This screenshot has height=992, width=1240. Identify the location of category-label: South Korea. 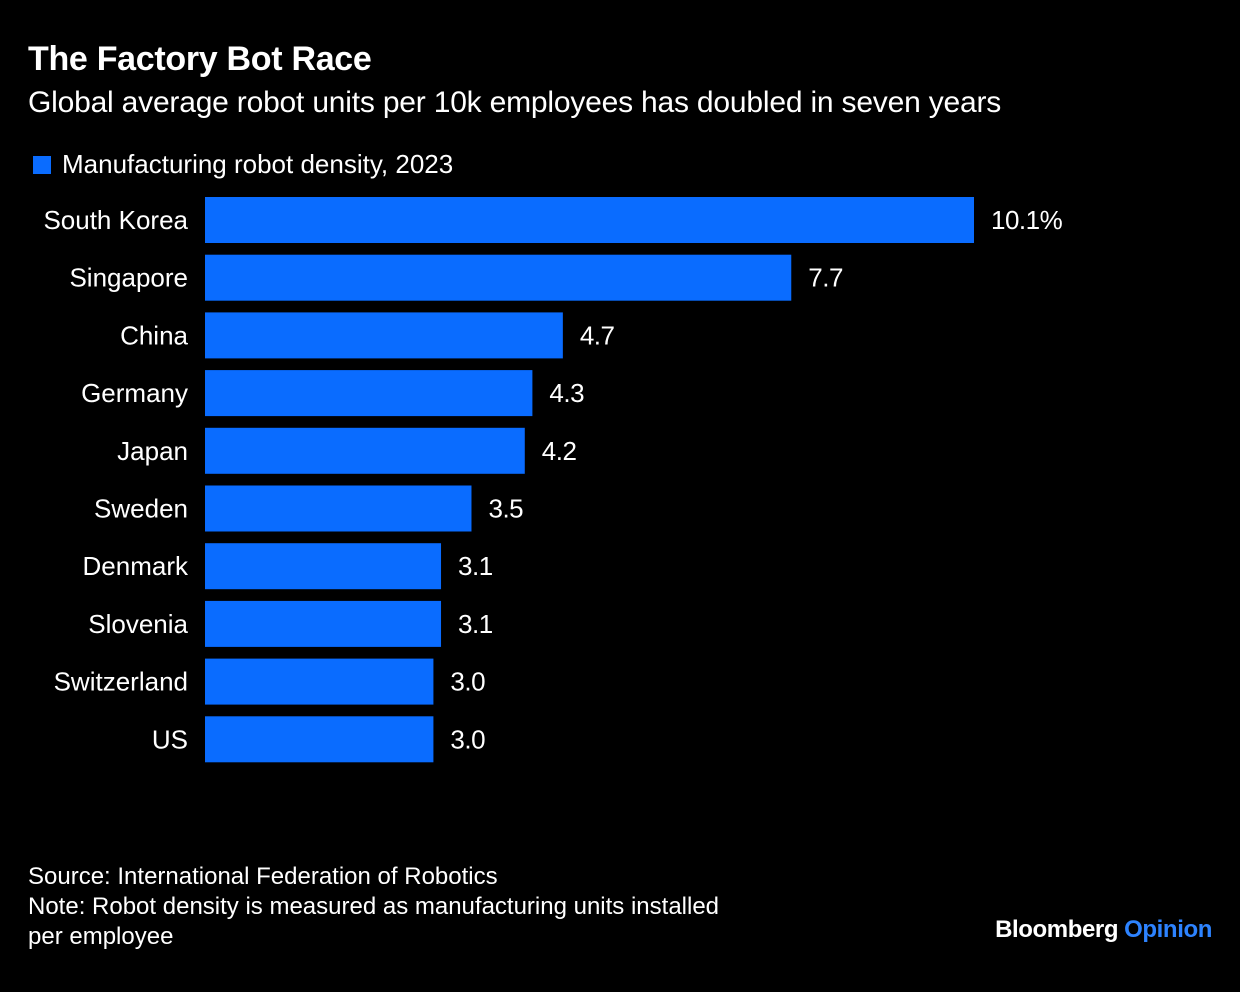
(115, 220).